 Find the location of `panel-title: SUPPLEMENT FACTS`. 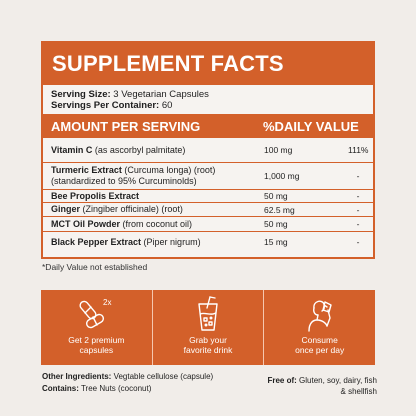

panel-title: SUPPLEMENT FACTS is located at coordinates (208, 64).